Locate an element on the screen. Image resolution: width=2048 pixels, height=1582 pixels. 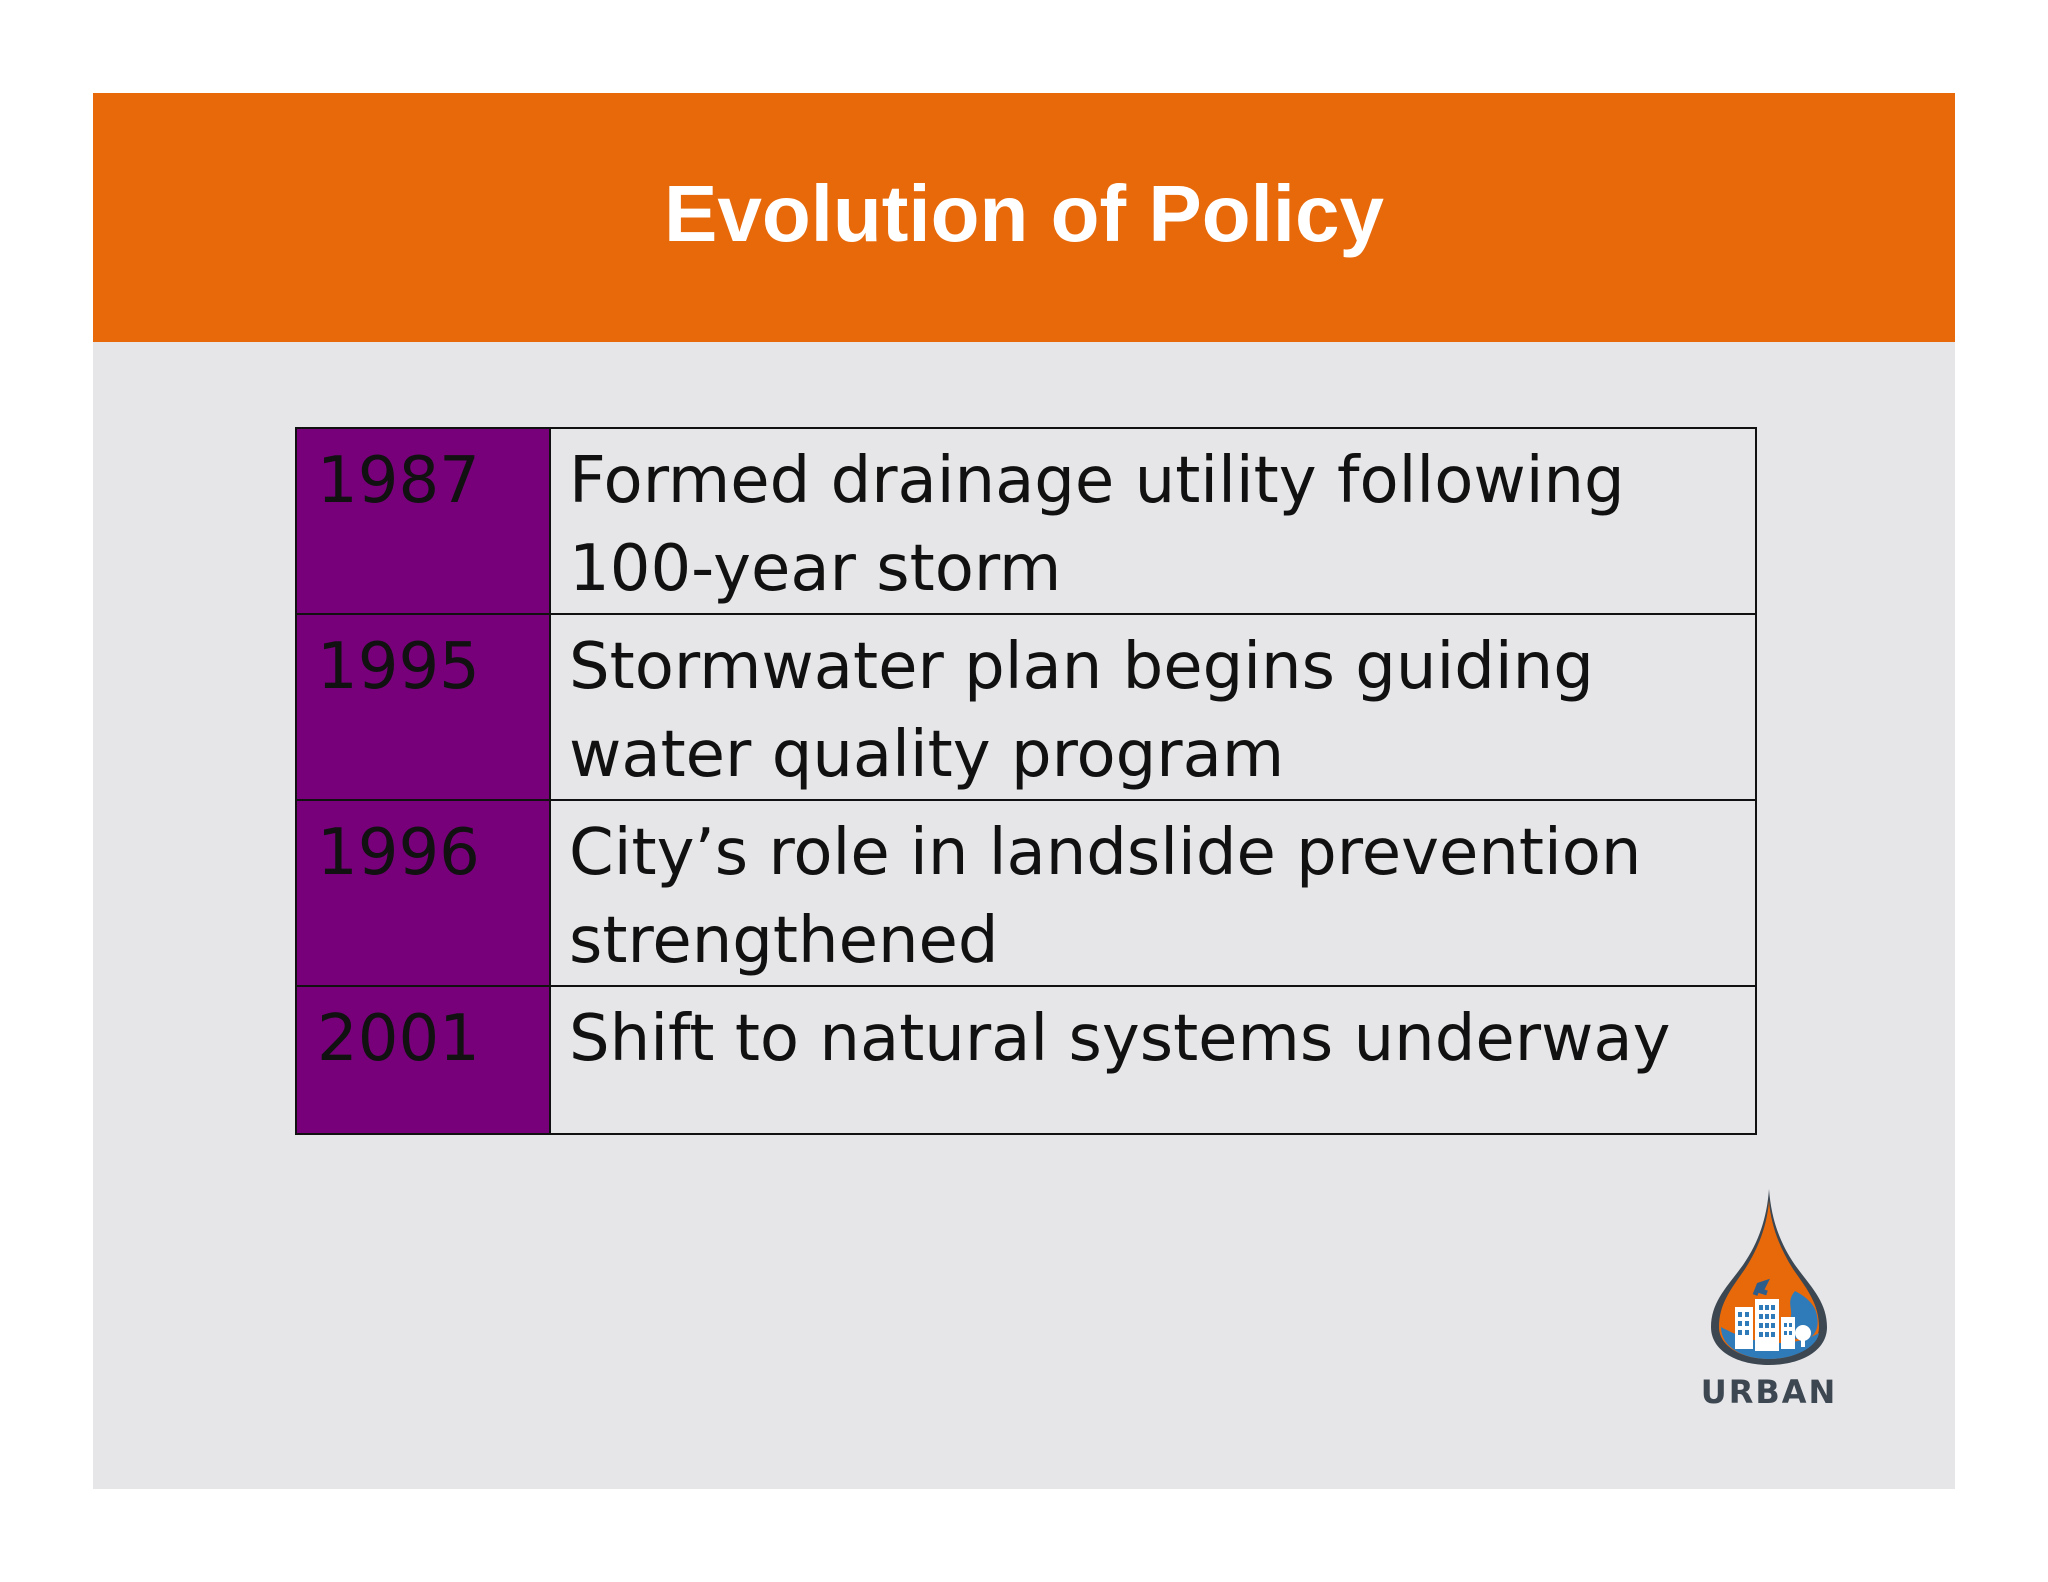
description-line: 100-year storm is located at coordinates (815, 569).